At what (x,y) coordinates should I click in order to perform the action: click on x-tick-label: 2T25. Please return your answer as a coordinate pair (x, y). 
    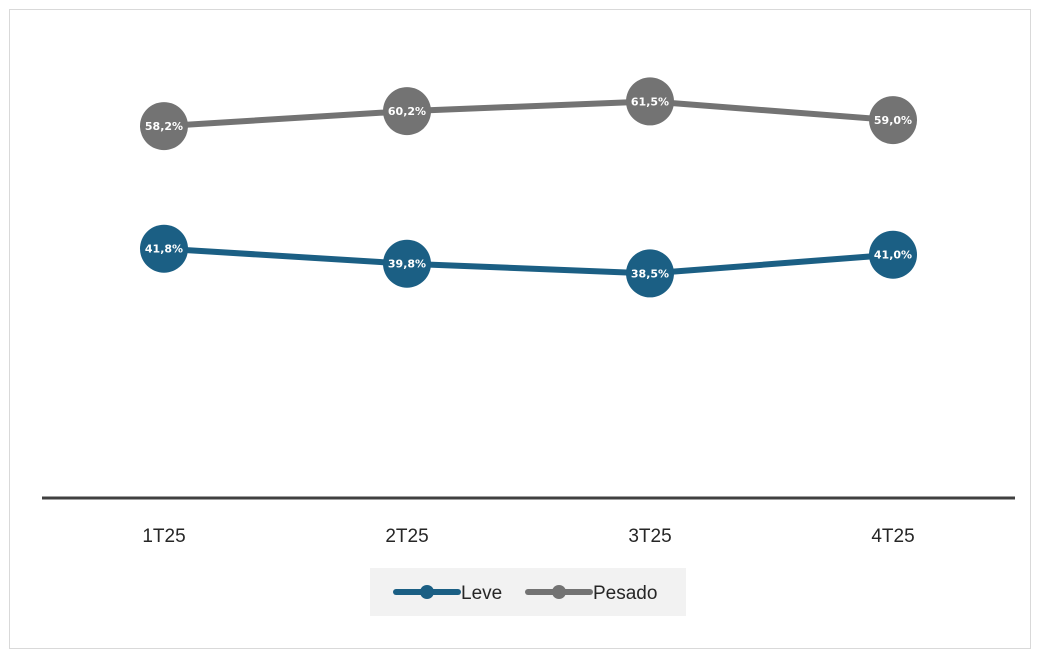
    Looking at the image, I should click on (406, 536).